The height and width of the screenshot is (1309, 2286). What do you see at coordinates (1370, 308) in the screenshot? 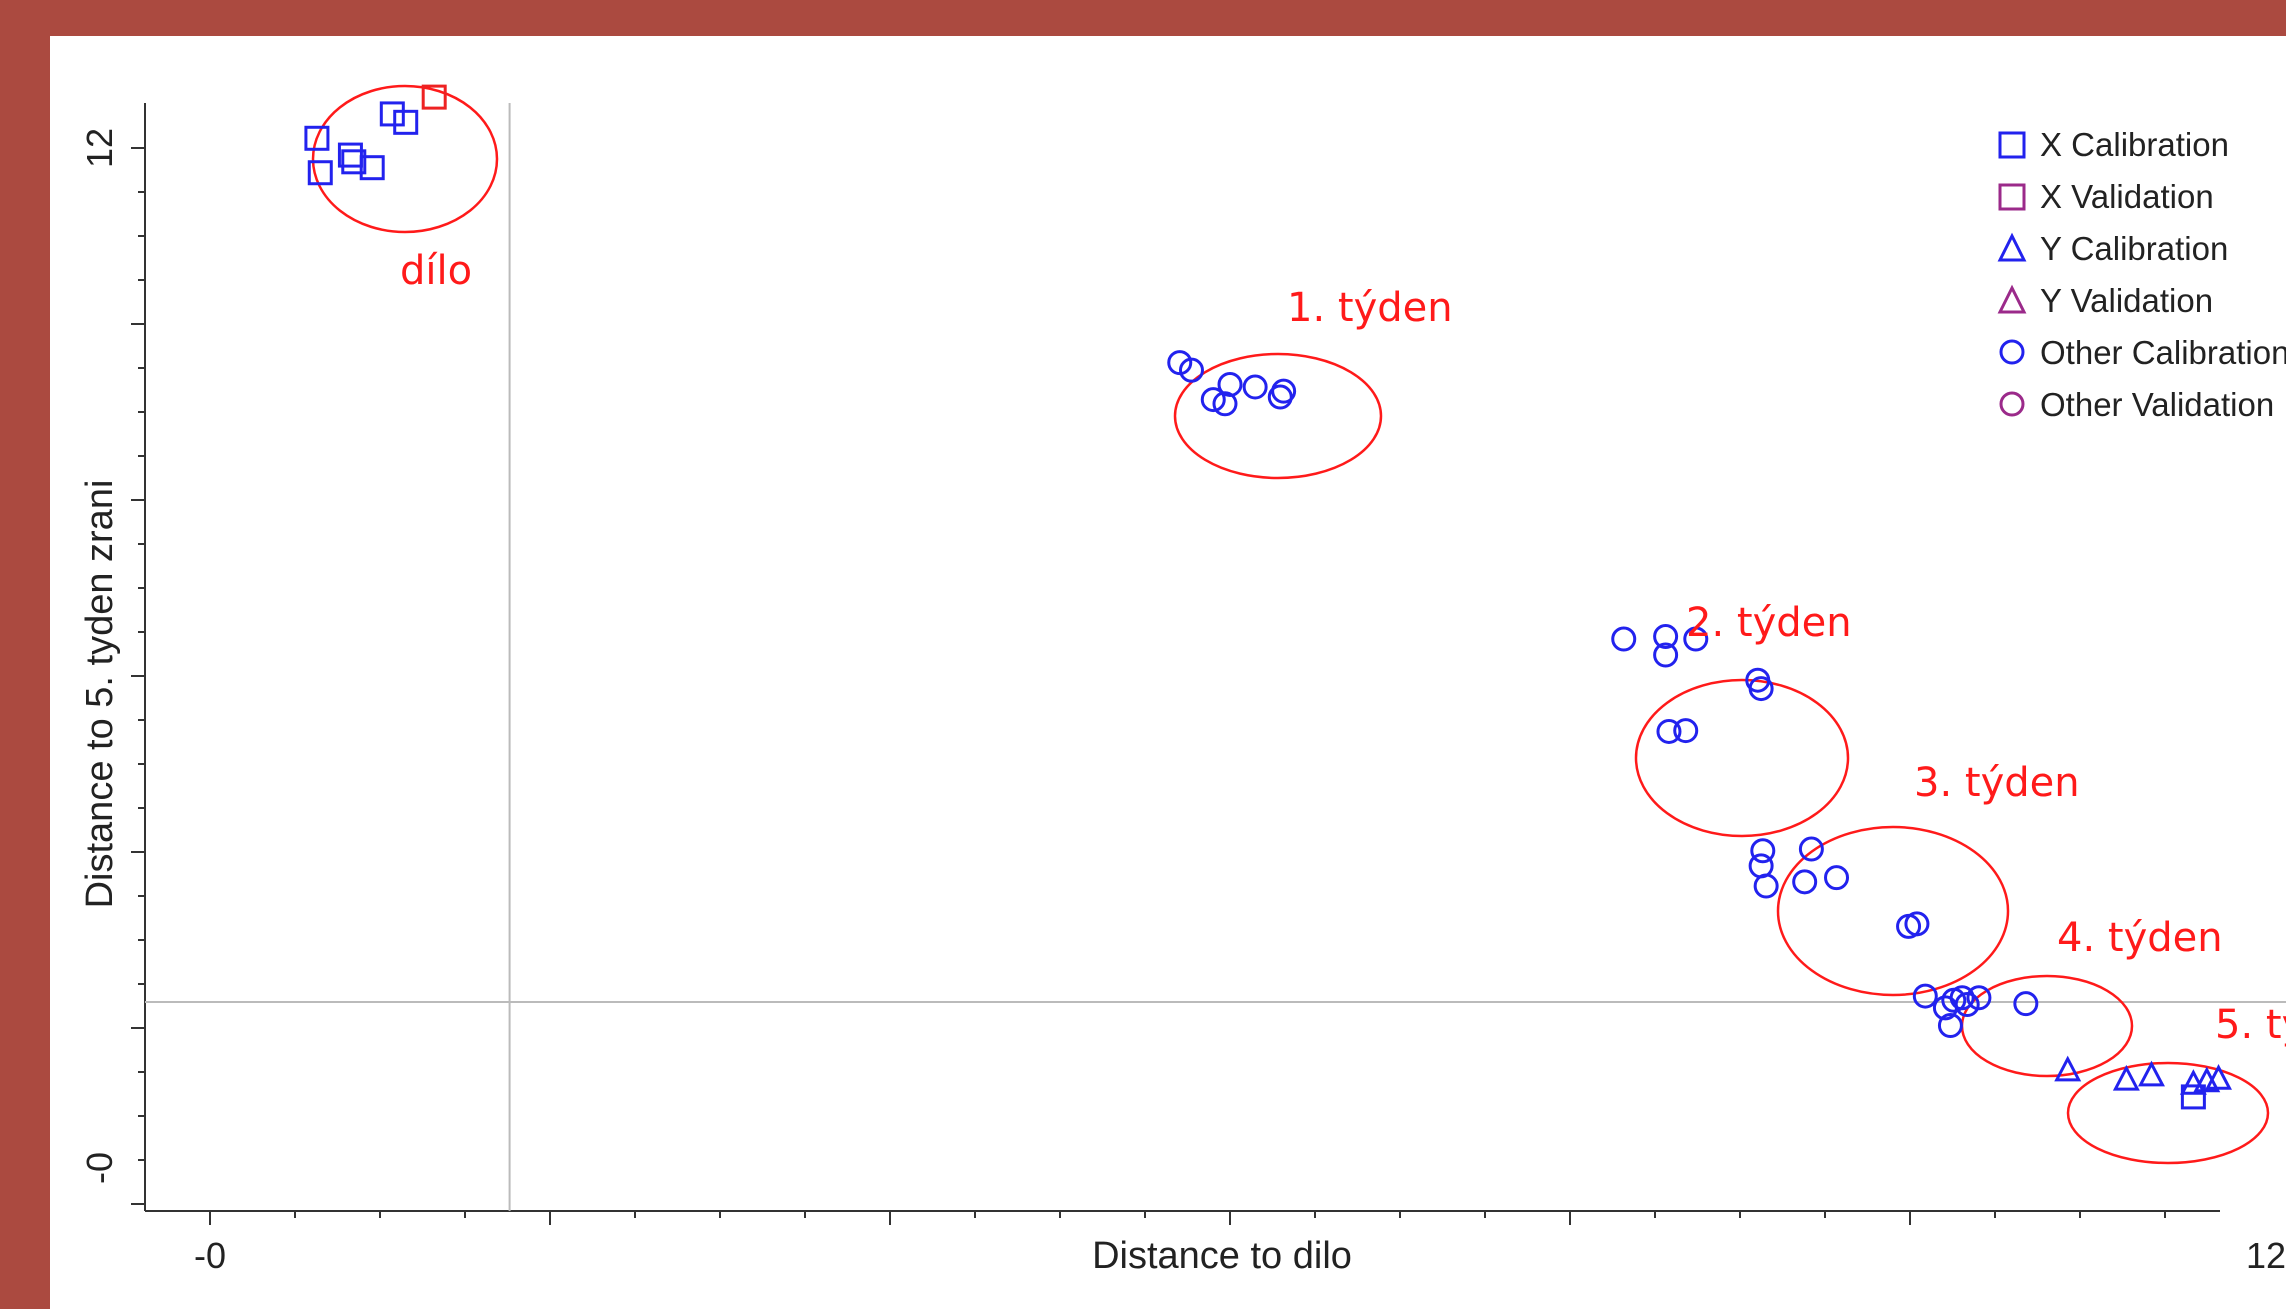
I see `annotation-label: 1. týden` at bounding box center [1370, 308].